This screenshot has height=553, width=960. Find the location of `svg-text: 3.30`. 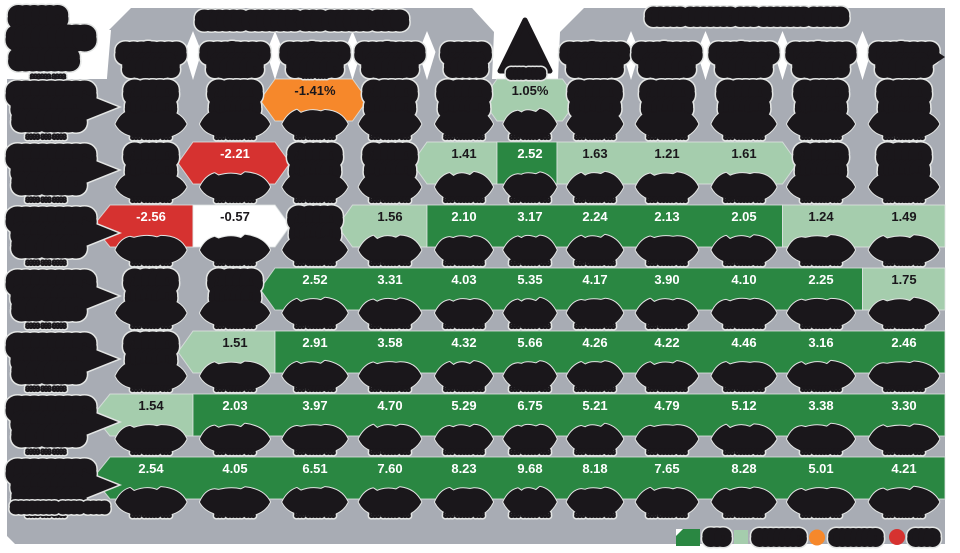

svg-text: 3.30 is located at coordinates (903, 405).